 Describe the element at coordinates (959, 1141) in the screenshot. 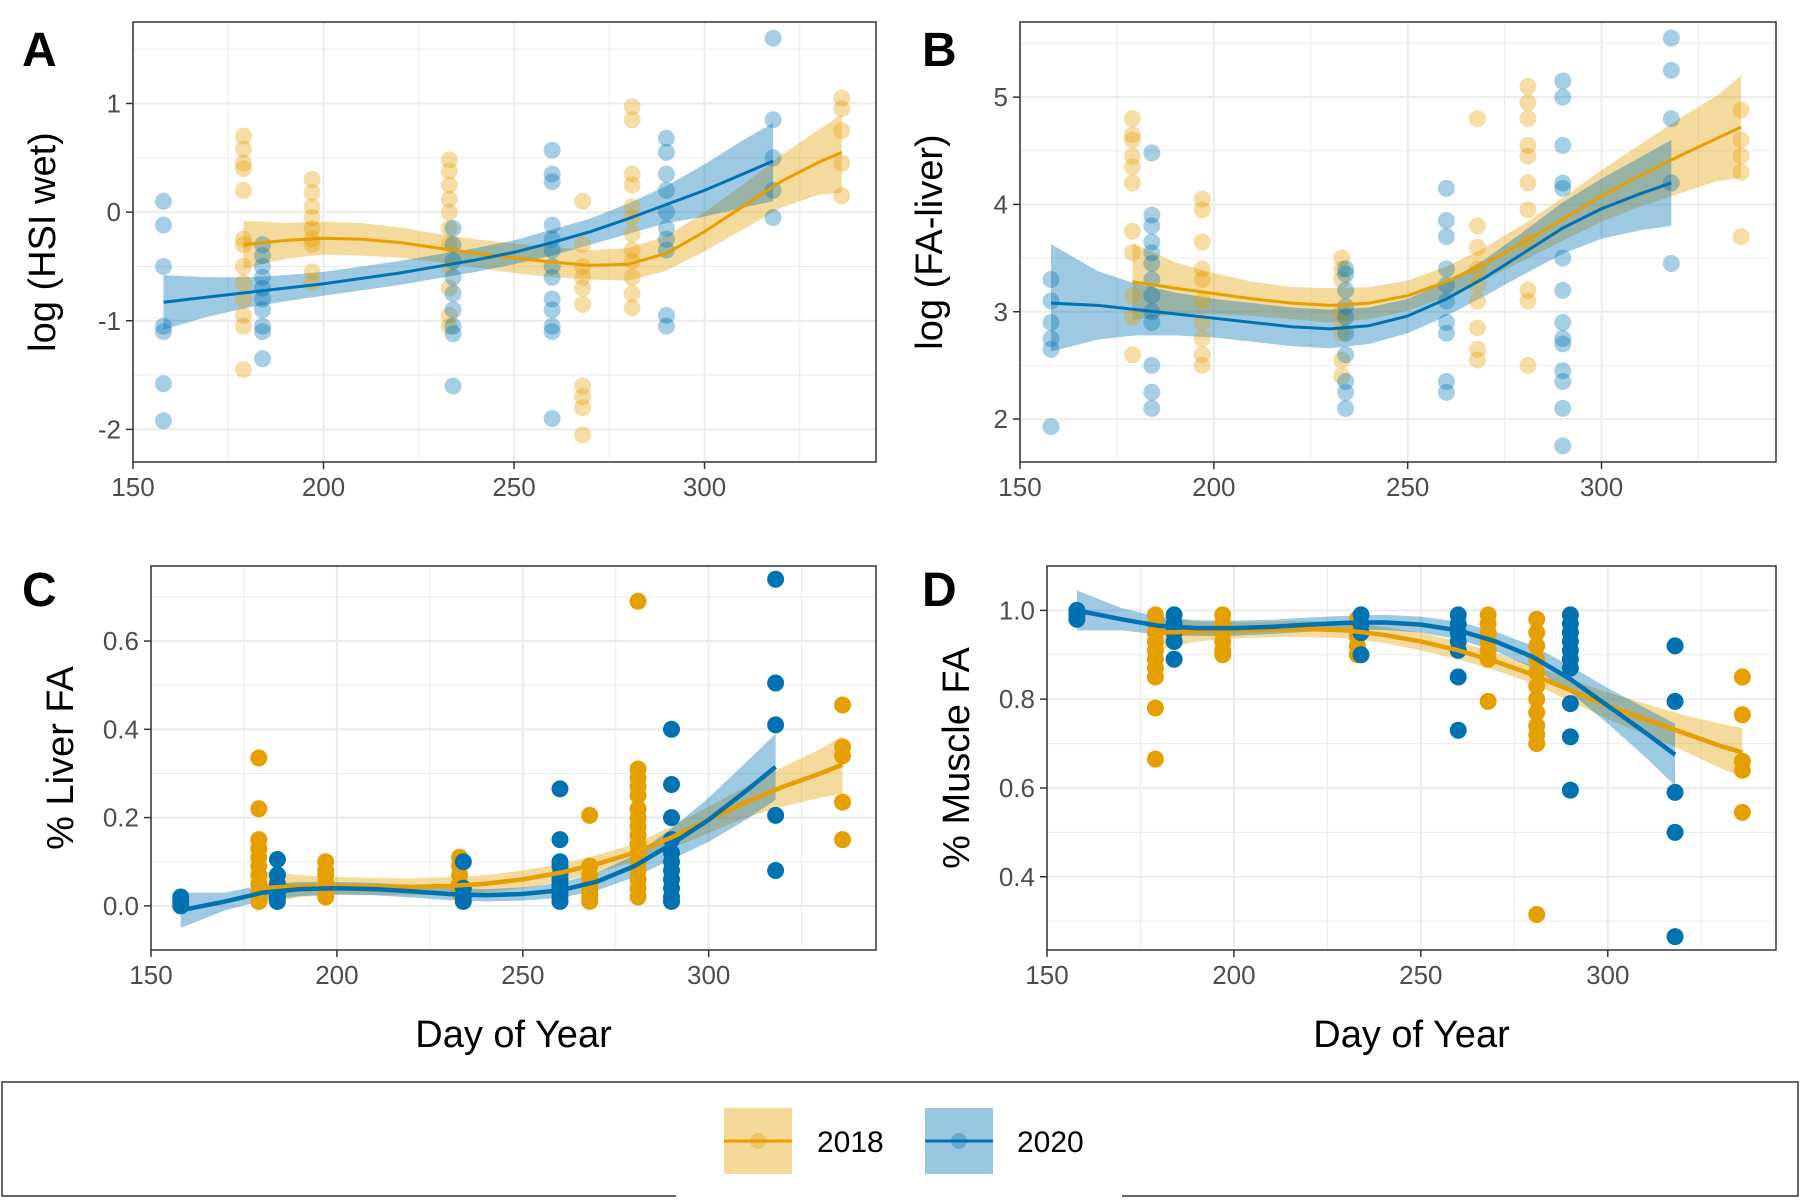

I see `legend-key-2020` at that location.